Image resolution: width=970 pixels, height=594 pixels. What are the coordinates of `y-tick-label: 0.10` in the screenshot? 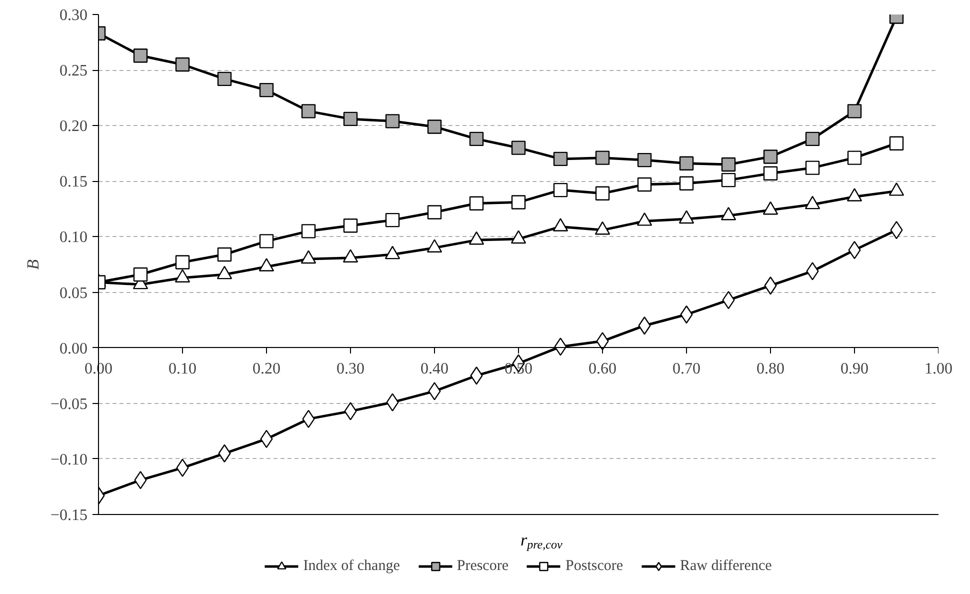 It's located at (74, 237).